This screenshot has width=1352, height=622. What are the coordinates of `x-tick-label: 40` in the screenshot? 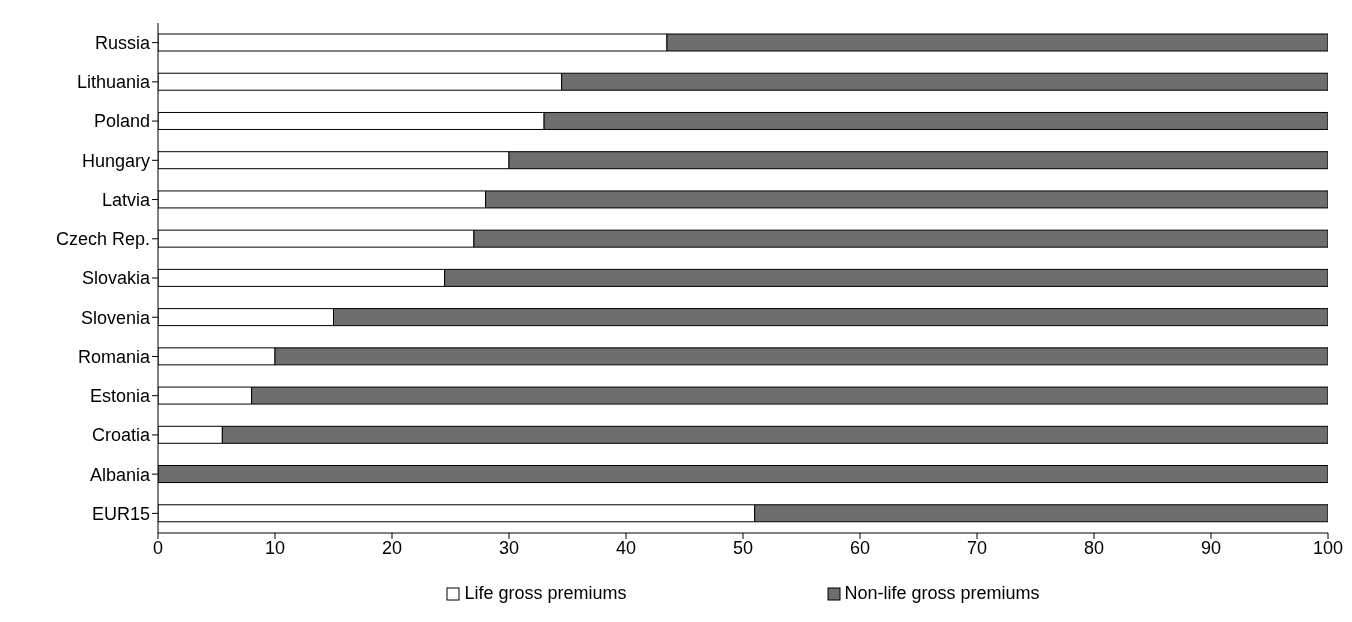 It's located at (626, 547).